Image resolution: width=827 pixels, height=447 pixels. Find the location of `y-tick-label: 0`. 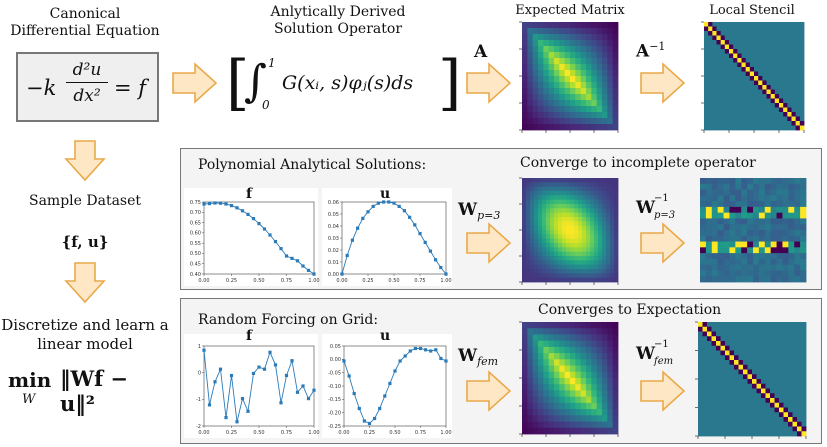

y-tick-label: 0 is located at coordinates (199, 373).